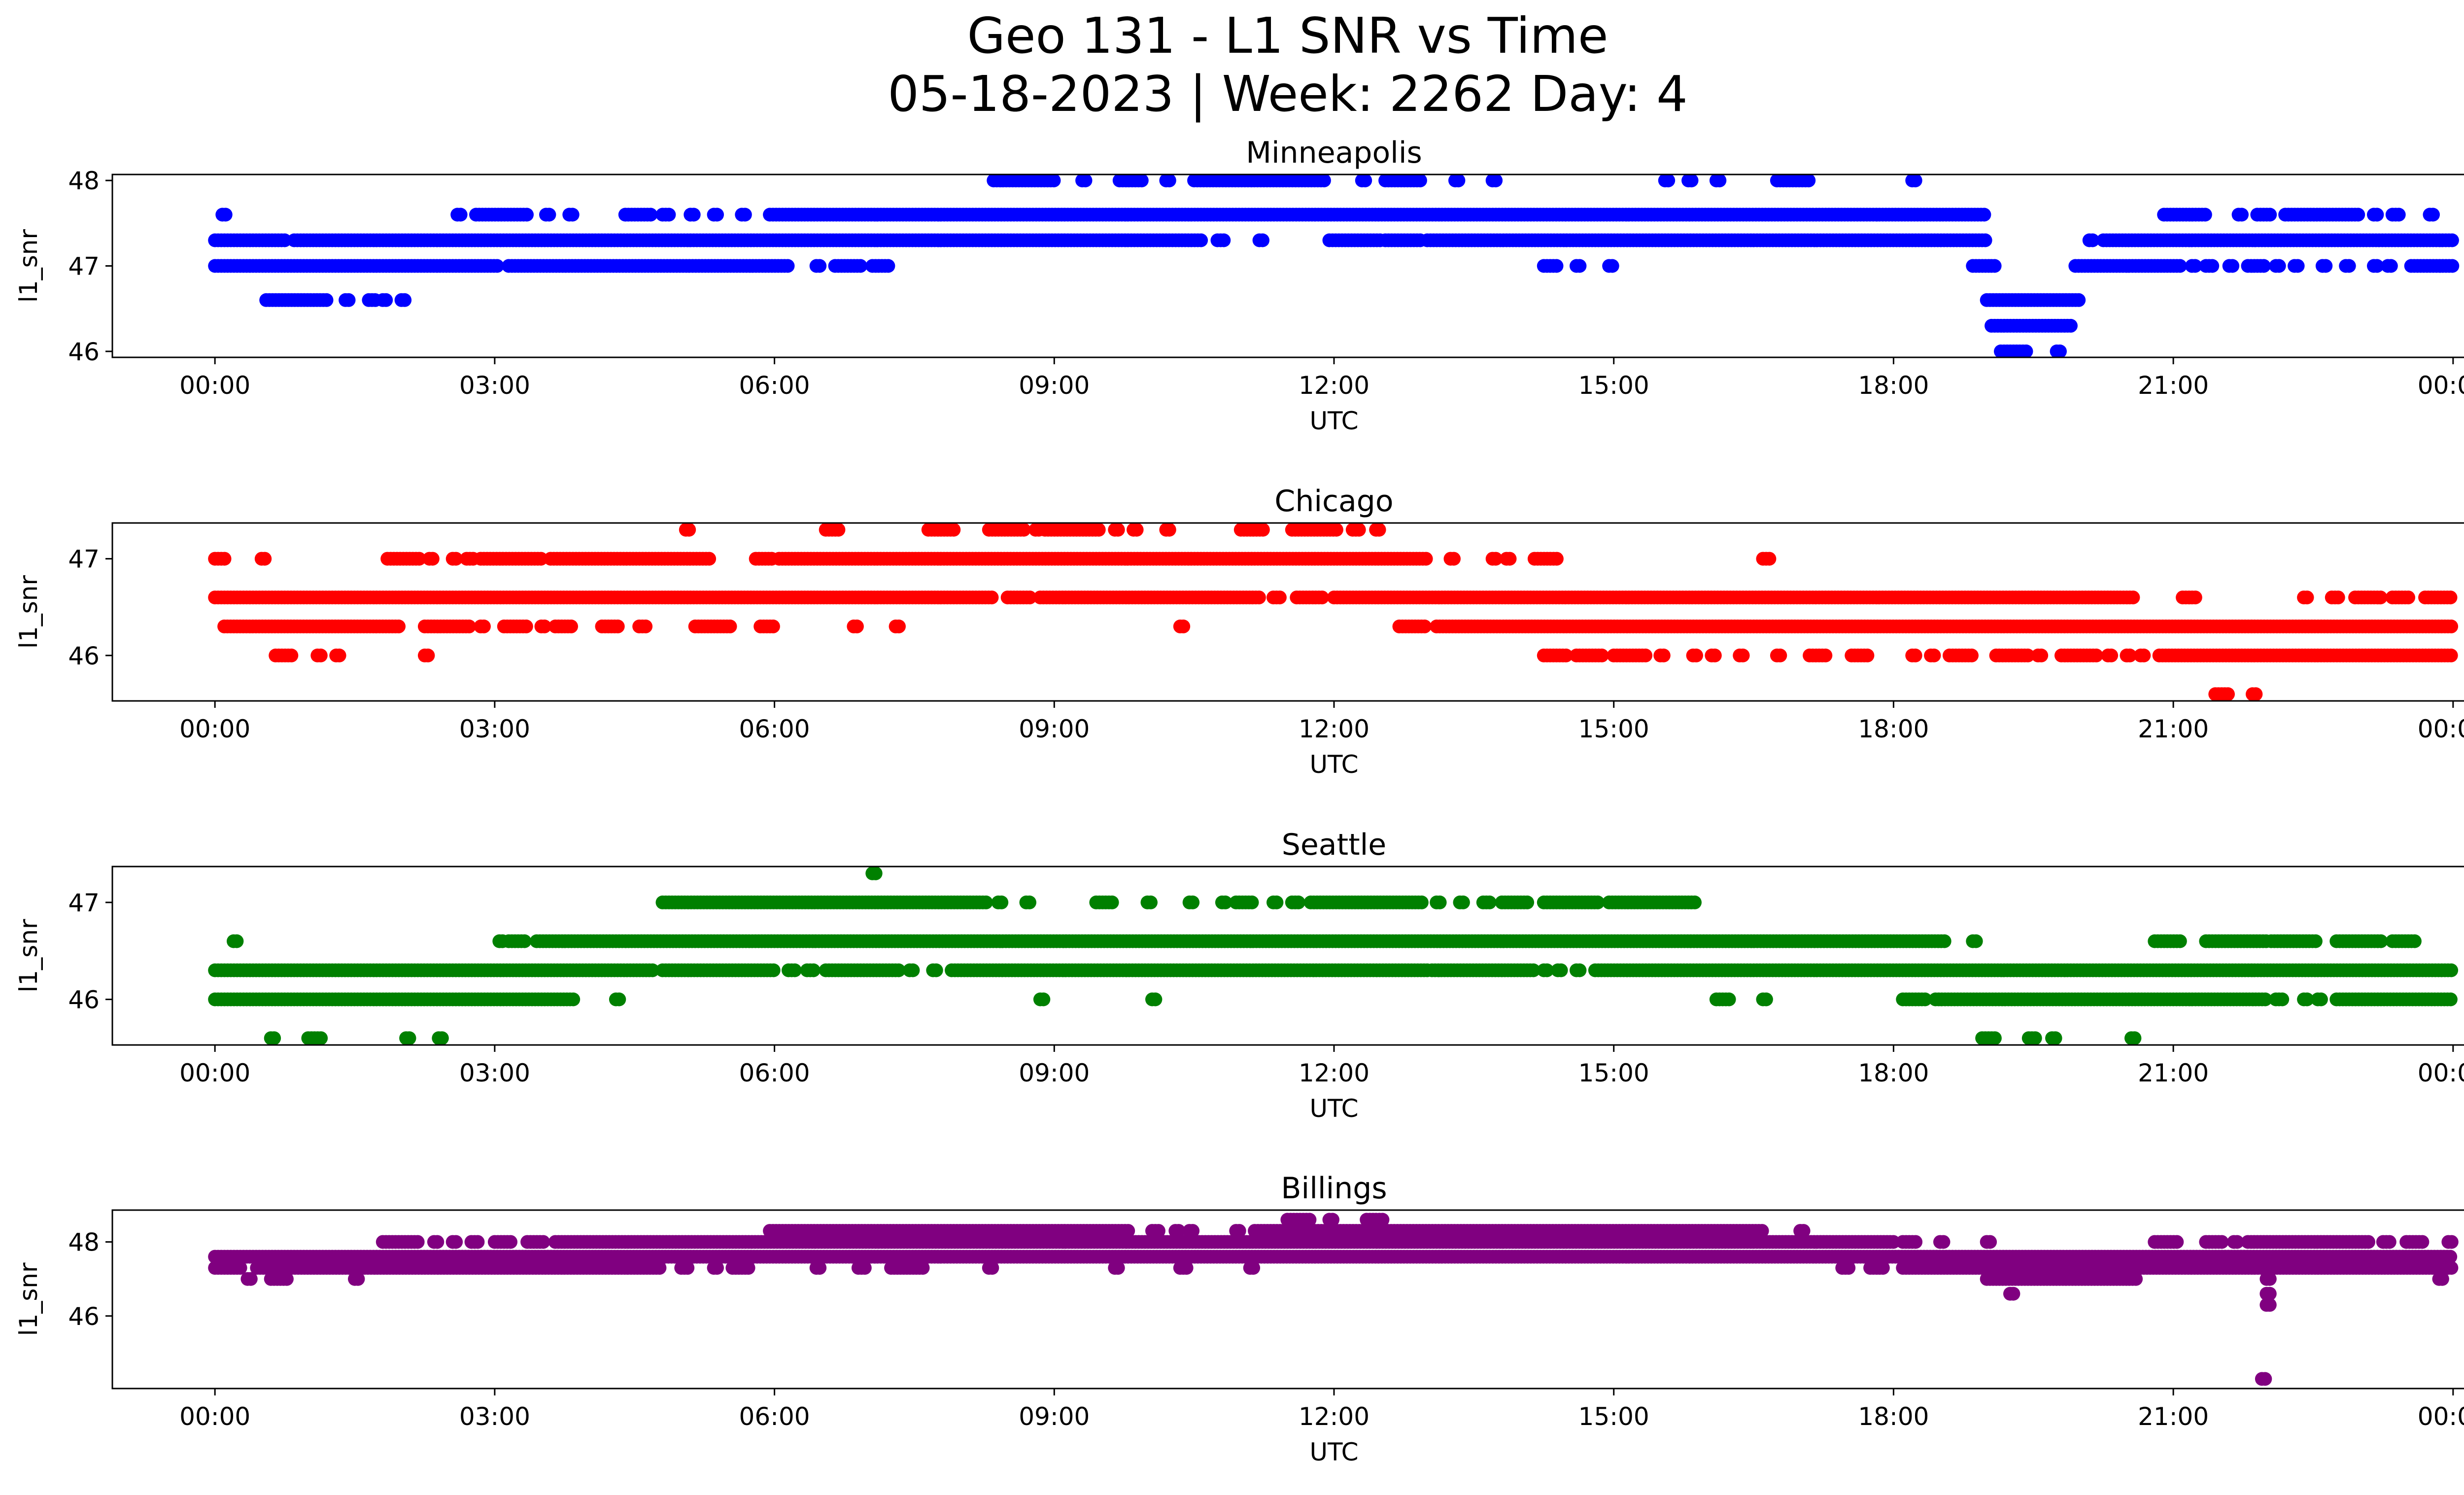 The width and height of the screenshot is (2464, 1495). I want to click on y-tick-label: 46, so click(84, 656).